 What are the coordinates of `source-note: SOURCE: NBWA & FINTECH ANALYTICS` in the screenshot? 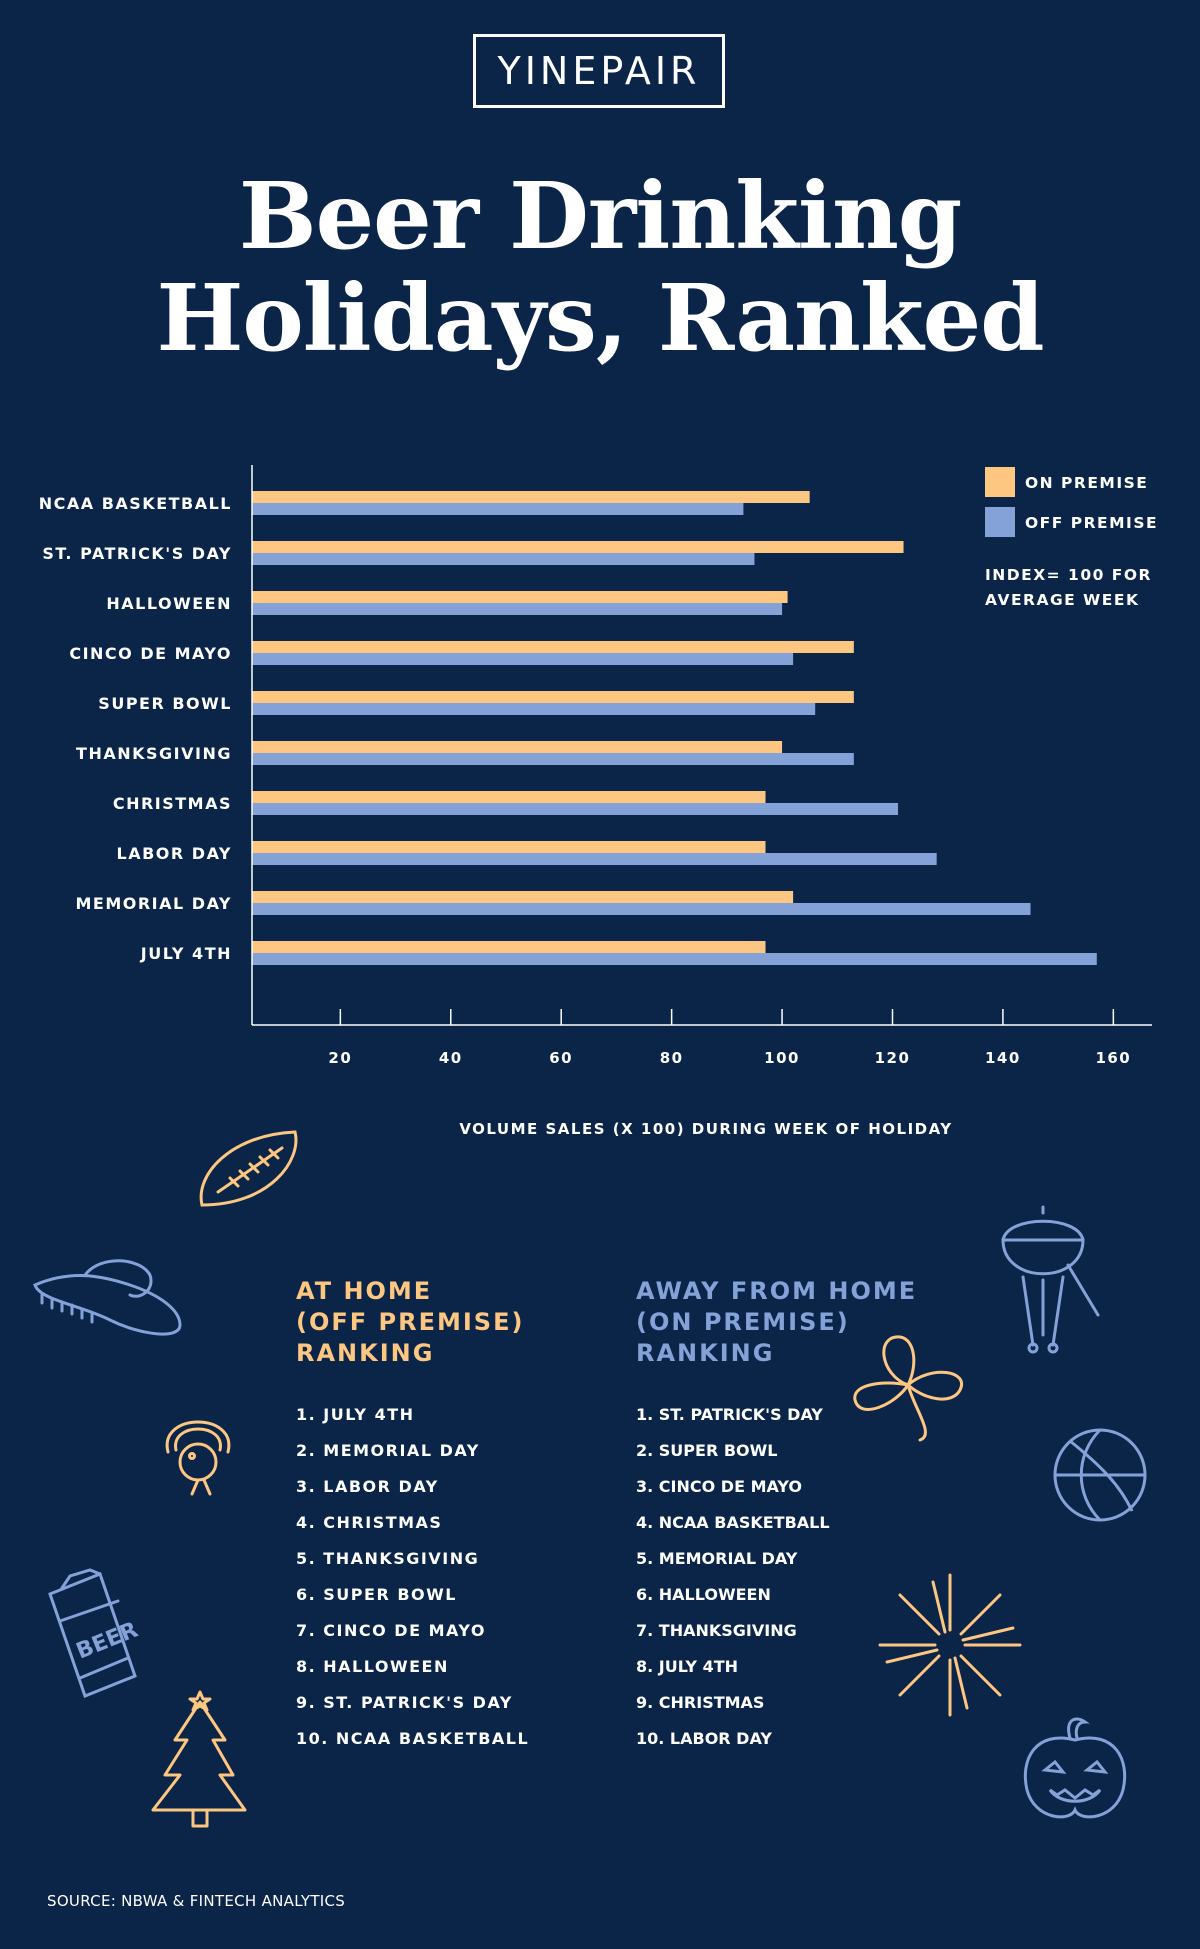 It's located at (196, 1901).